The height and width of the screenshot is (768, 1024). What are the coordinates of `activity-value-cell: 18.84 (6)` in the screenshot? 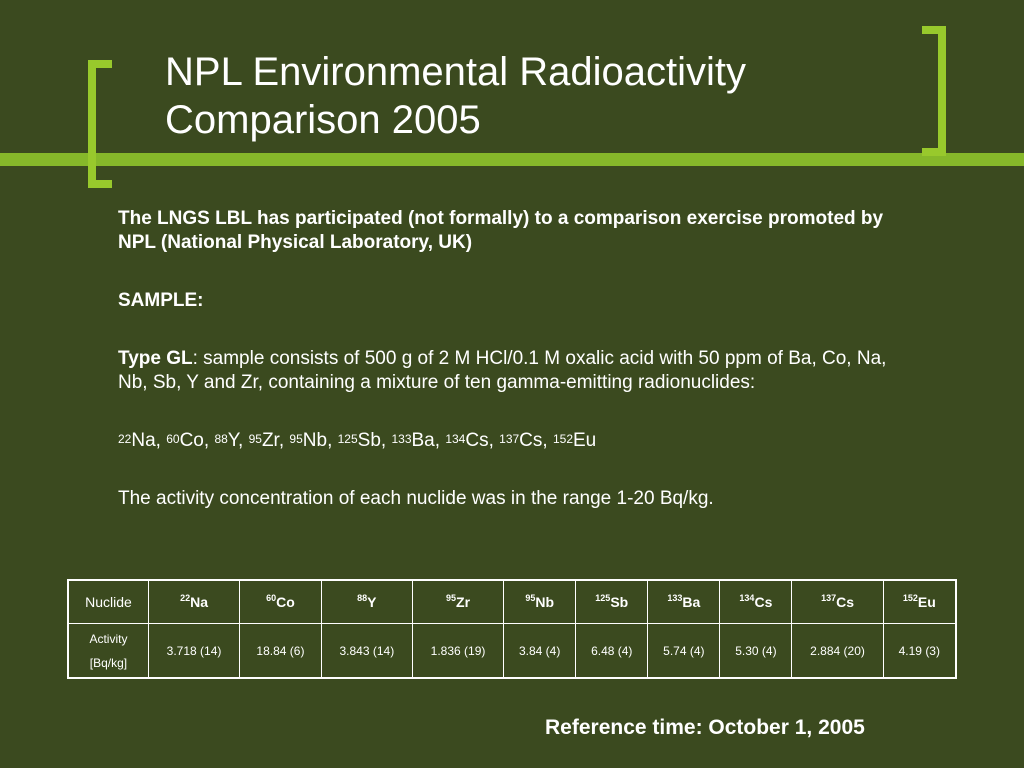 It's located at (280, 651).